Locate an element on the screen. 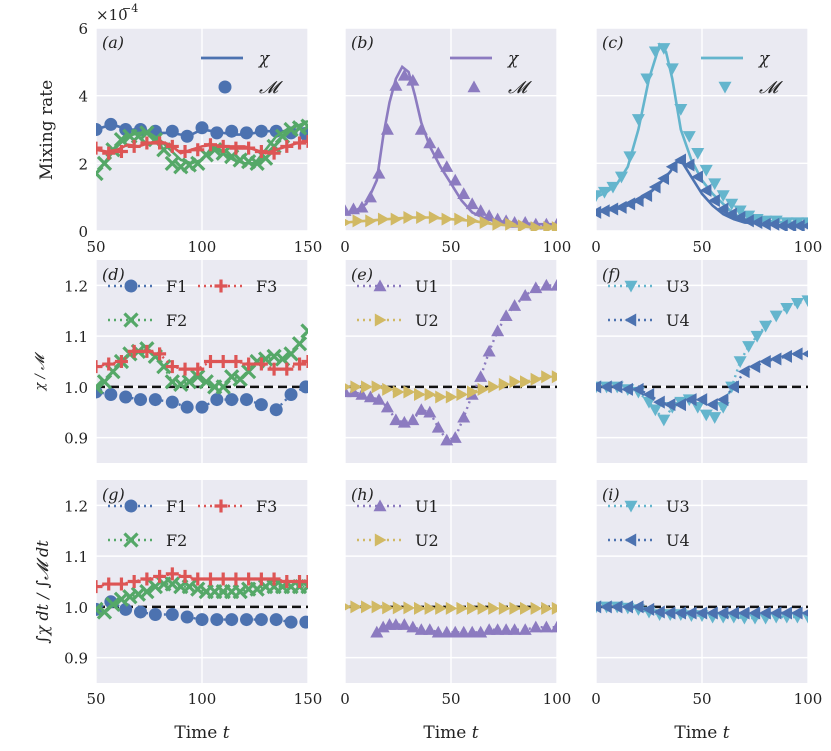  legend-label: 𝓜 is located at coordinates (771, 88).